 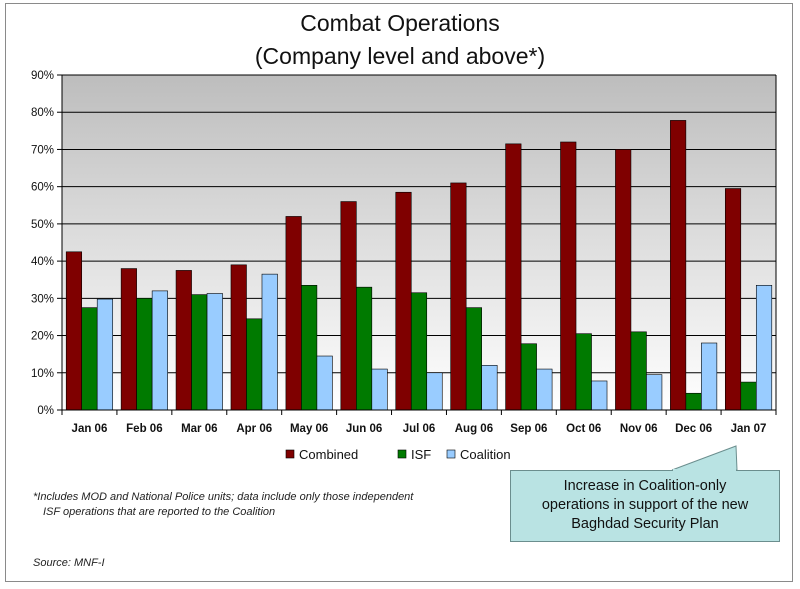 I want to click on callout-joint, so click(x=704, y=470).